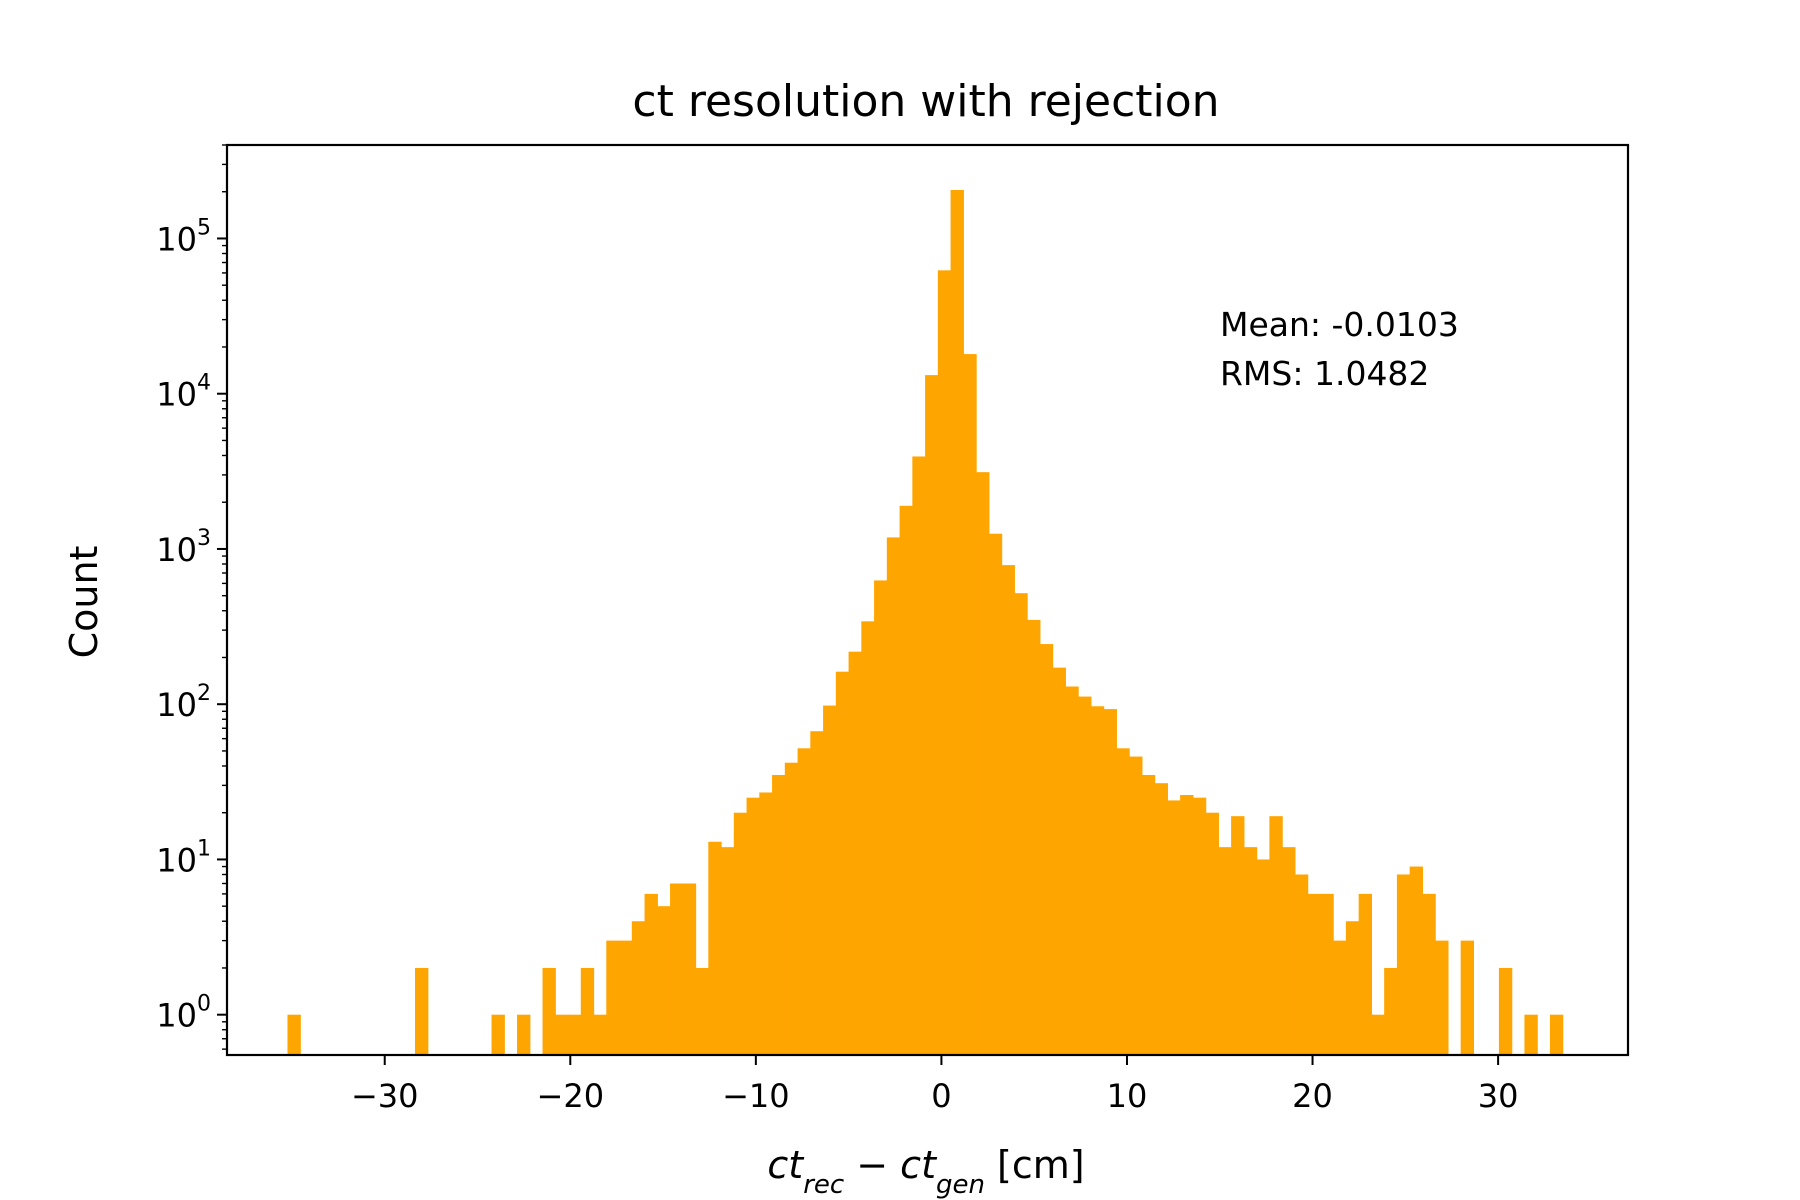 The height and width of the screenshot is (1200, 1800). What do you see at coordinates (1498, 1096) in the screenshot?
I see `x-tick-label: 30` at bounding box center [1498, 1096].